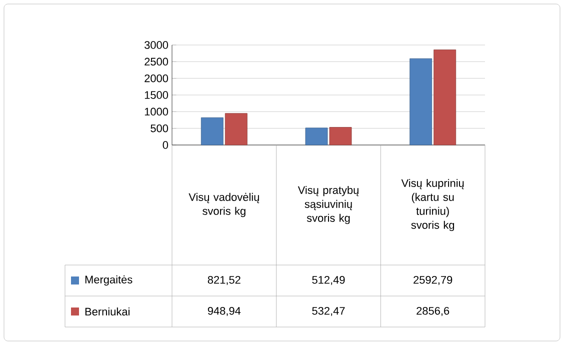 The image size is (564, 345). Describe the element at coordinates (107, 311) in the screenshot. I see `legend-label: Berniukai` at that location.